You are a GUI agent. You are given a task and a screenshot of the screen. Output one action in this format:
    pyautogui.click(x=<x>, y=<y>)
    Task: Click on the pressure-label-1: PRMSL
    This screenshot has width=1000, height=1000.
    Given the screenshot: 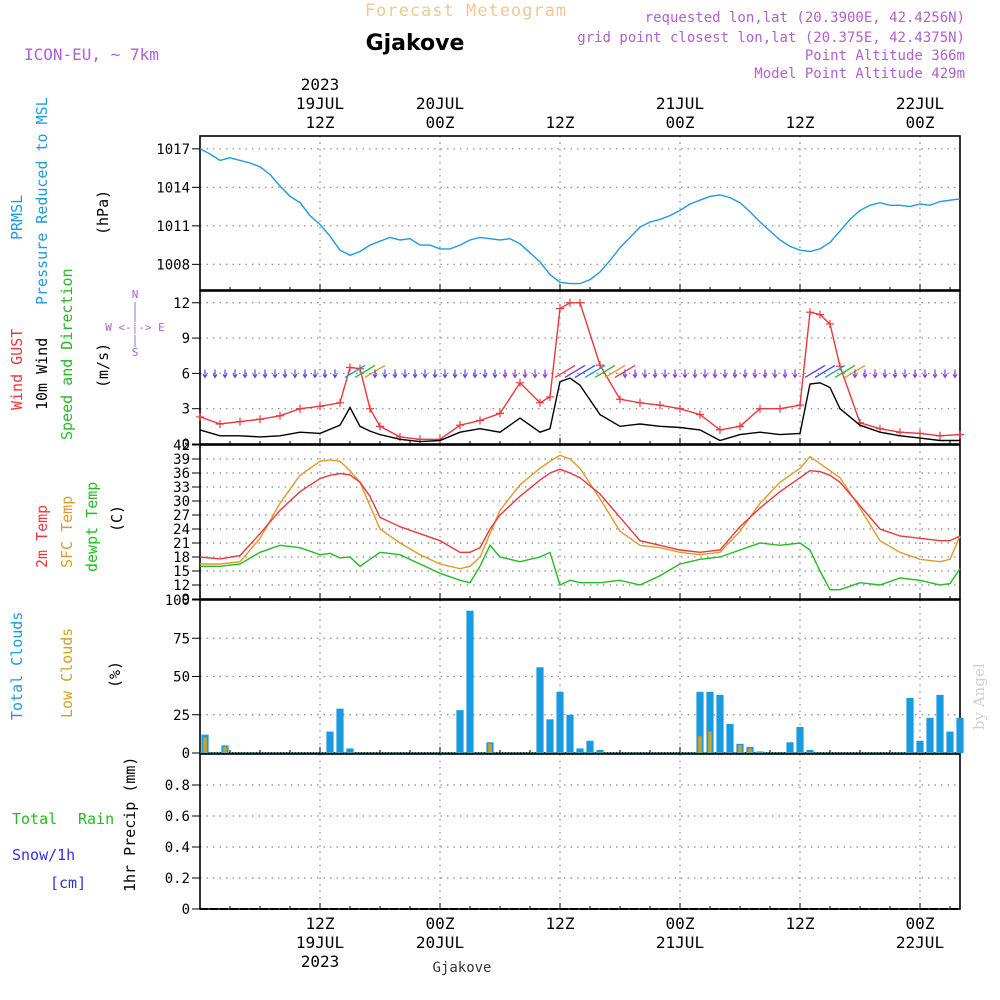 What is the action you would take?
    pyautogui.click(x=17, y=217)
    